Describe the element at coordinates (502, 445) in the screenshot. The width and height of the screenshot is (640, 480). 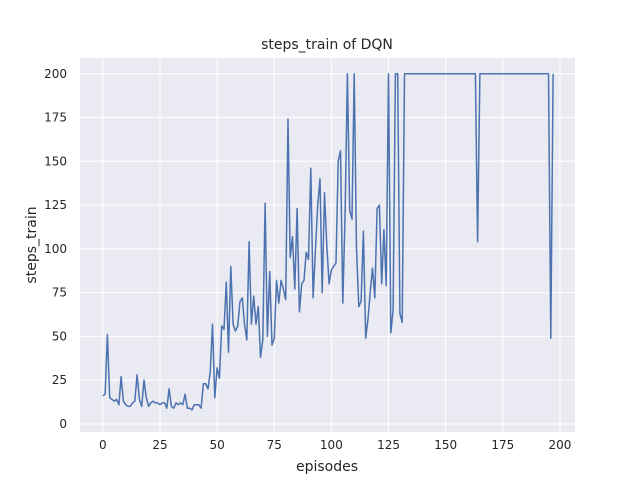
I see `x-tick-label: 175` at that location.